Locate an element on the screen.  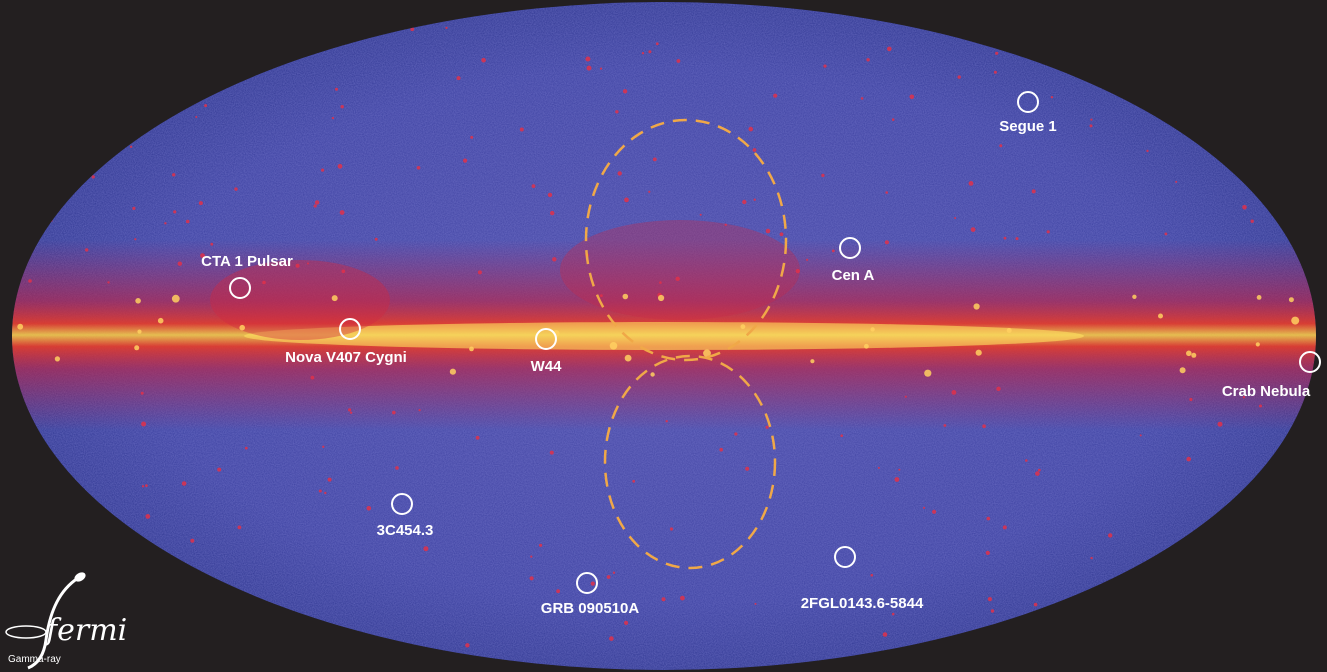
logo: fermi Gamma-ray is located at coordinates (66, 621).